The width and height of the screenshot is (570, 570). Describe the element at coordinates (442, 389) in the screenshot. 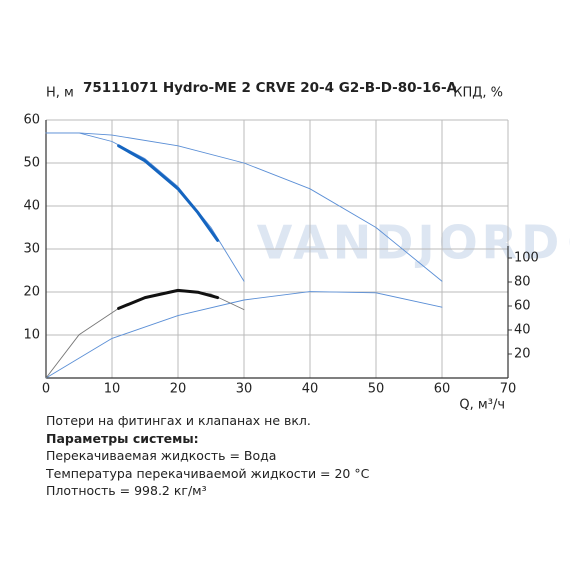

I see `x-tick-label: 60` at that location.